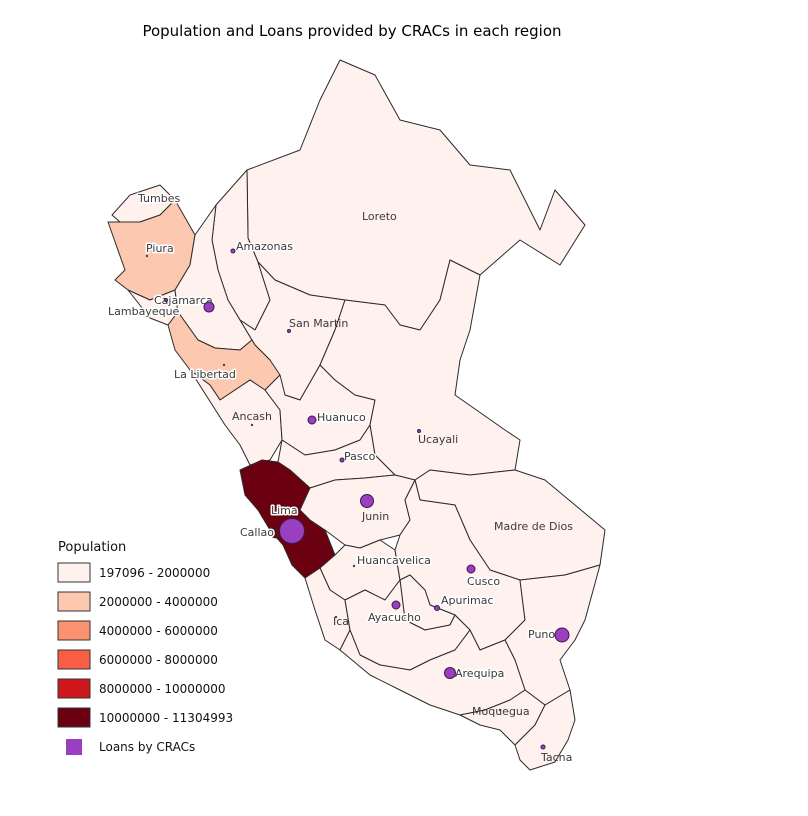  Describe the element at coordinates (158, 198) in the screenshot. I see `label-tumbes: Tumbes` at that location.